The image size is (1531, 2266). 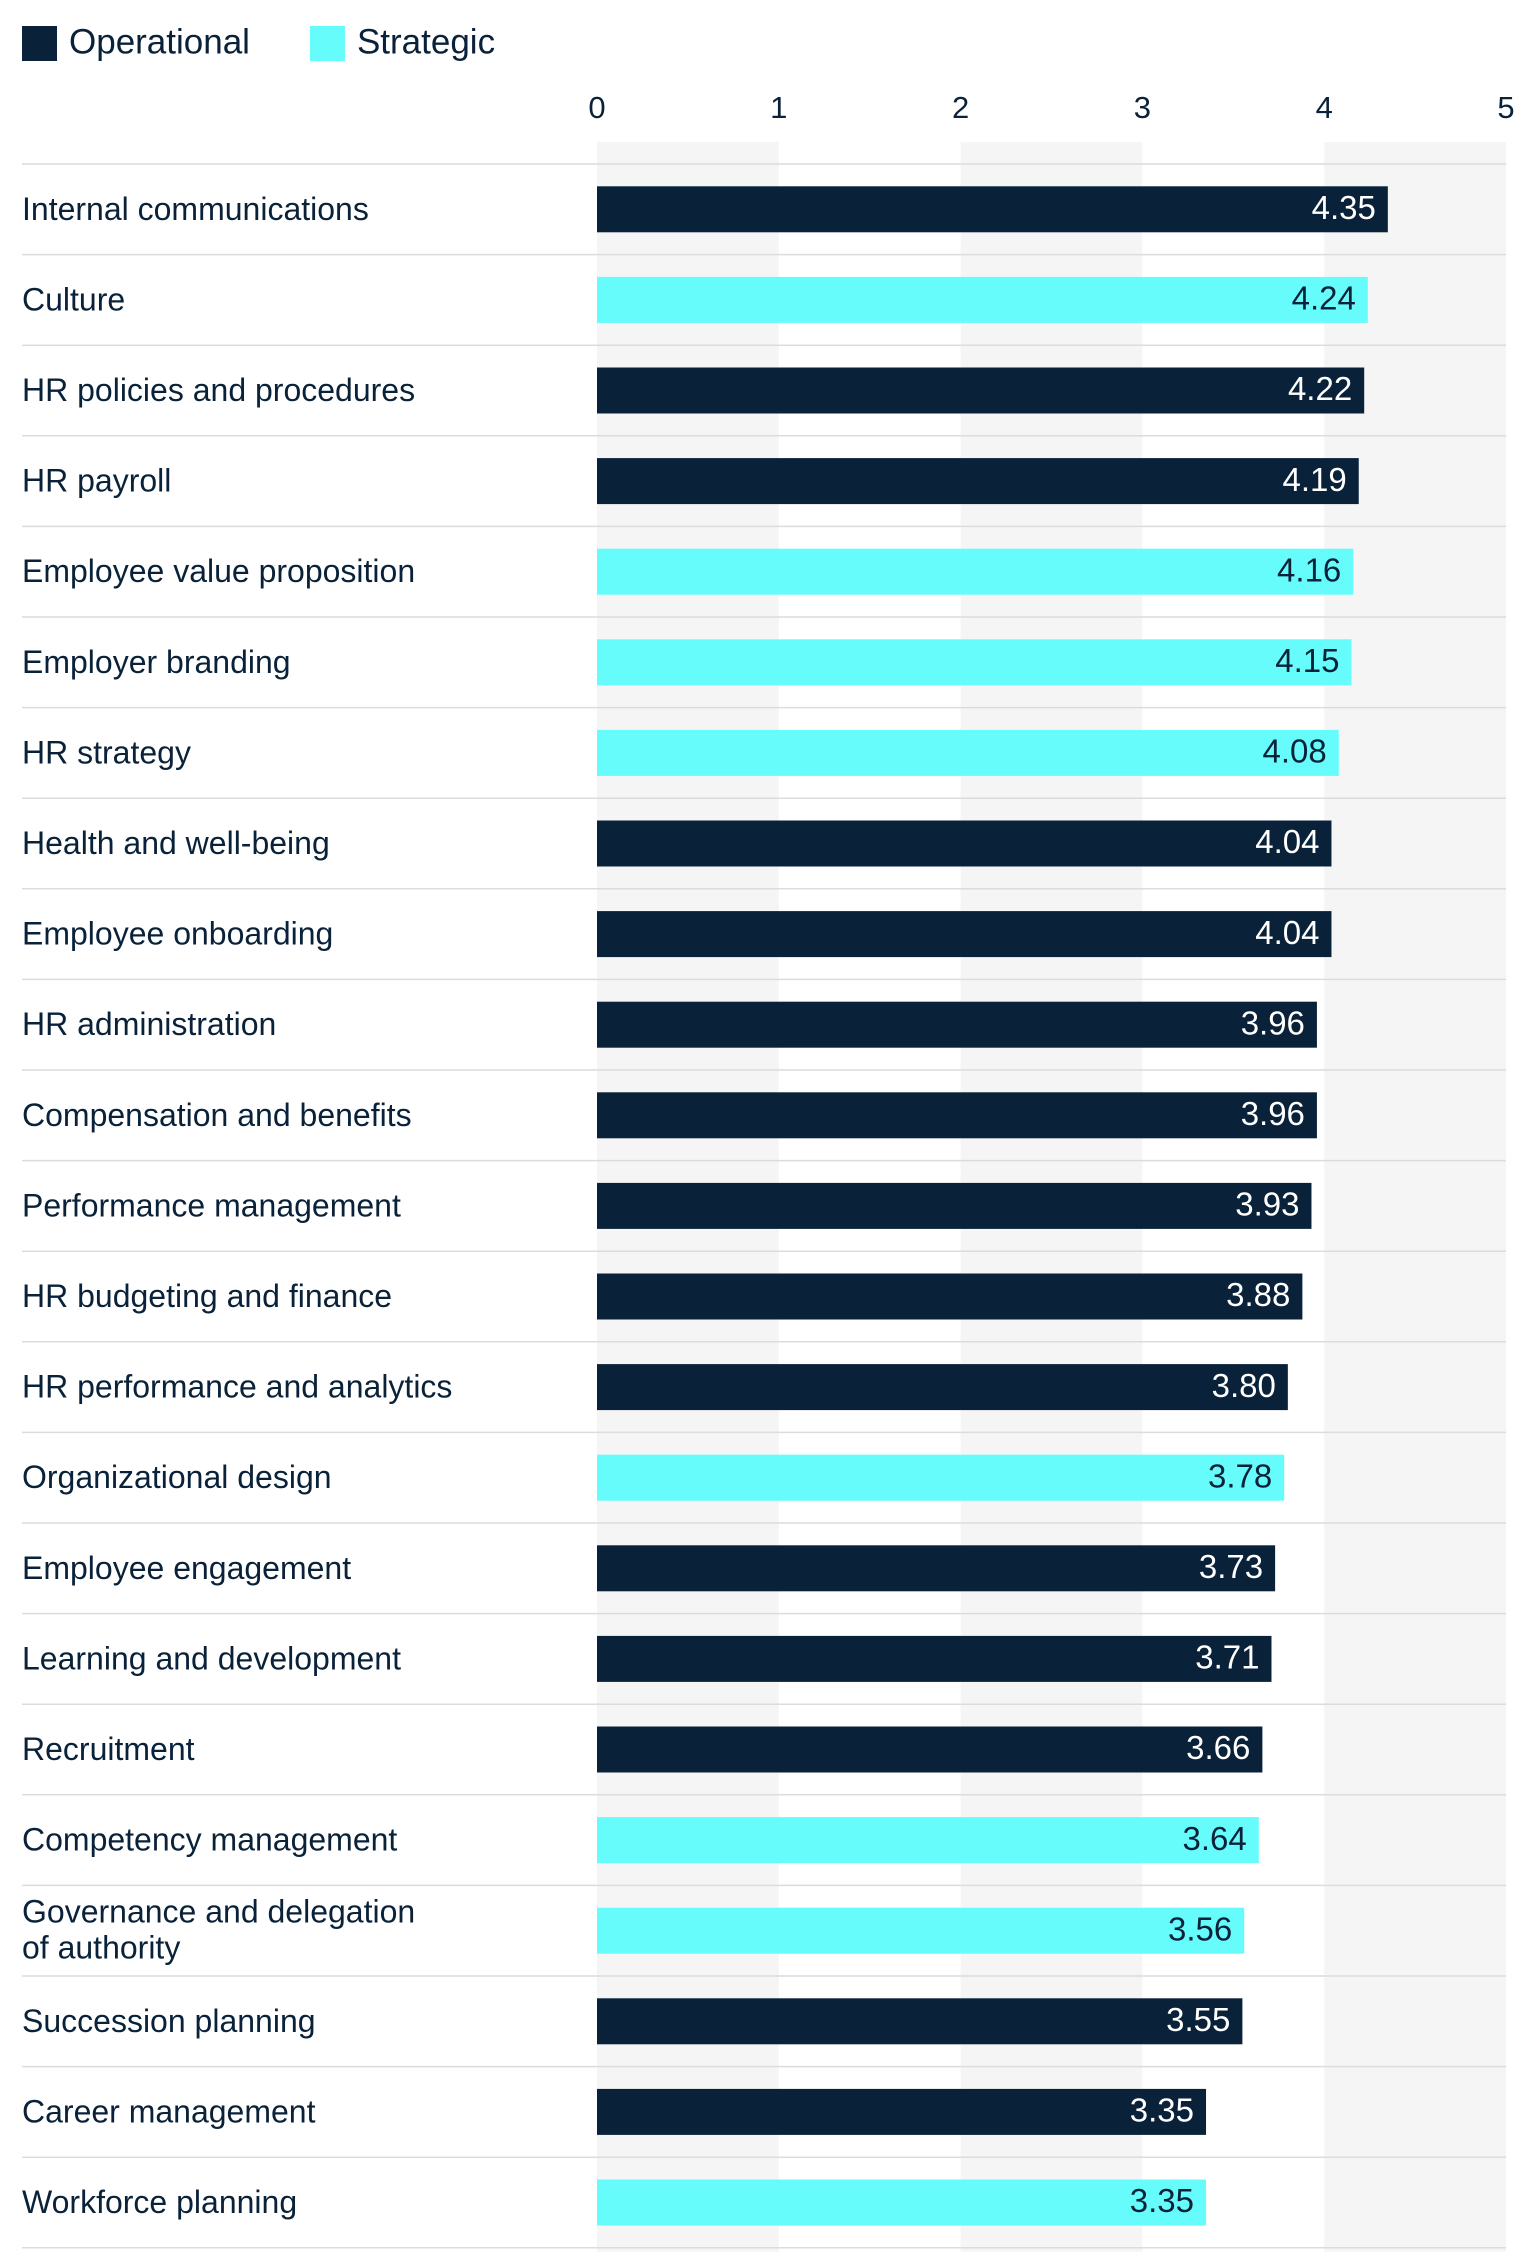 I want to click on value-label: 4.24, so click(x=1324, y=298).